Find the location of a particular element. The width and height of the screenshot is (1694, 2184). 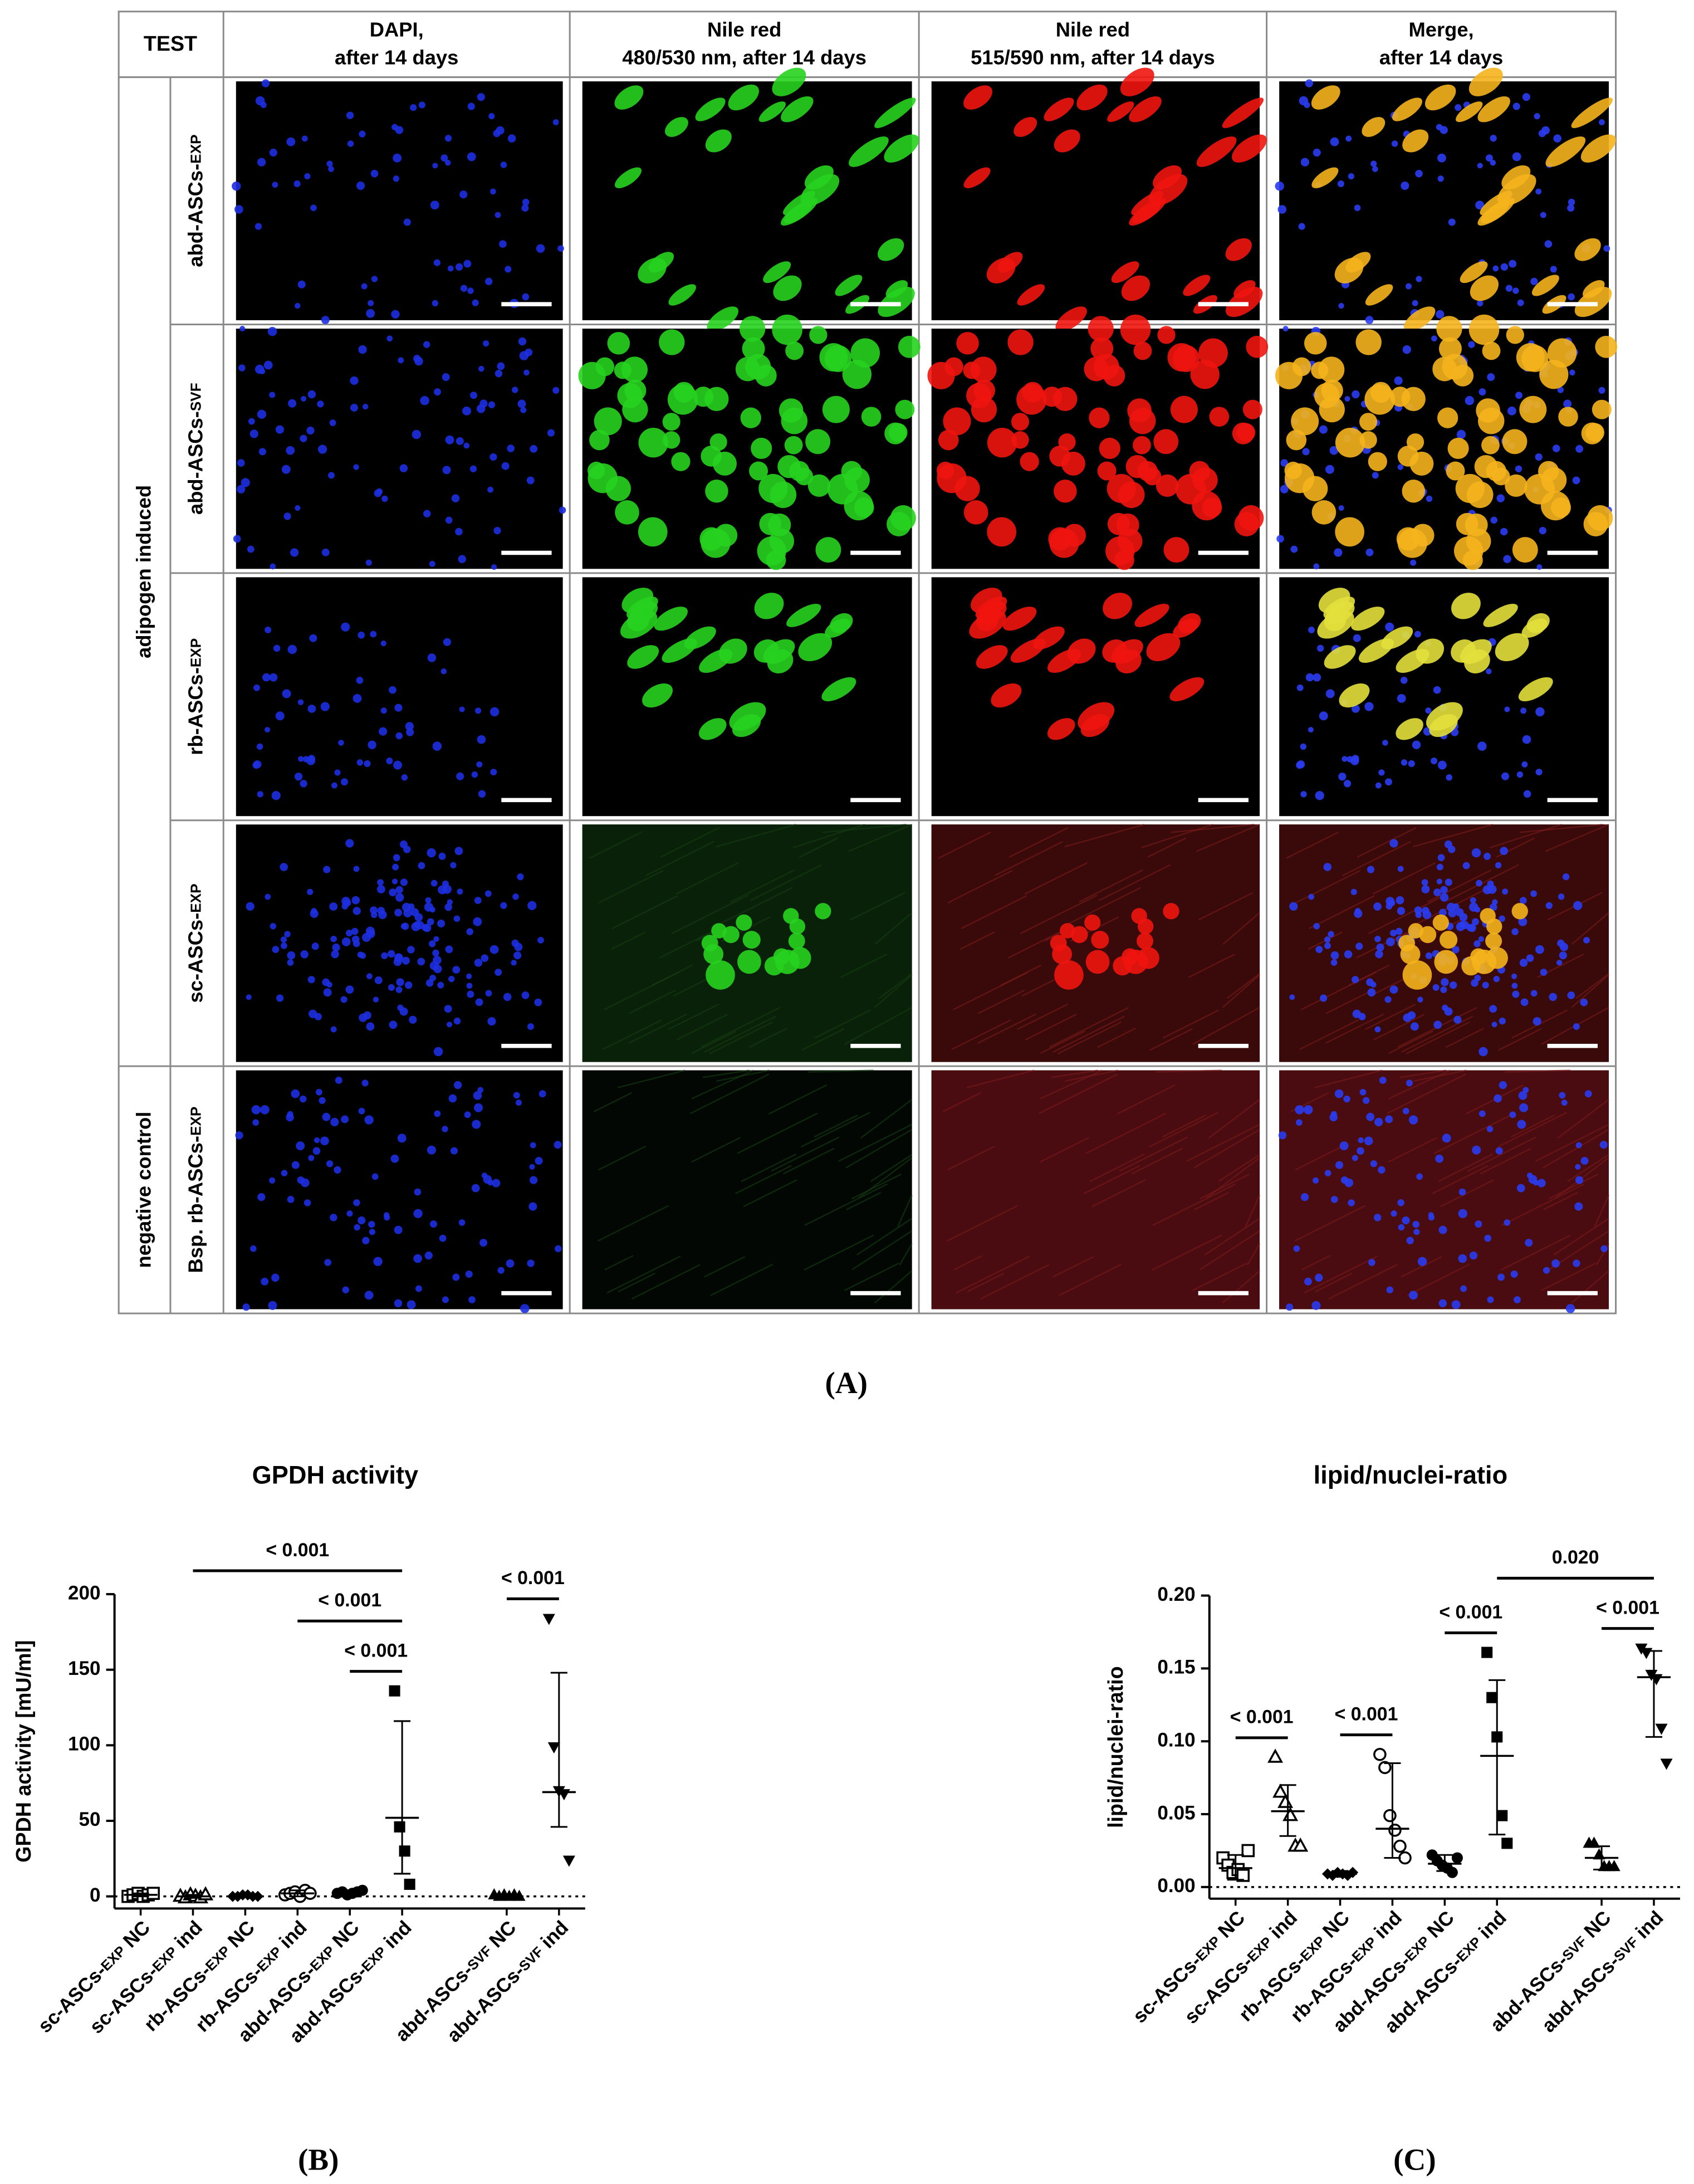

text-part: Bsp. rb-ASCs- is located at coordinates (195, 1204).